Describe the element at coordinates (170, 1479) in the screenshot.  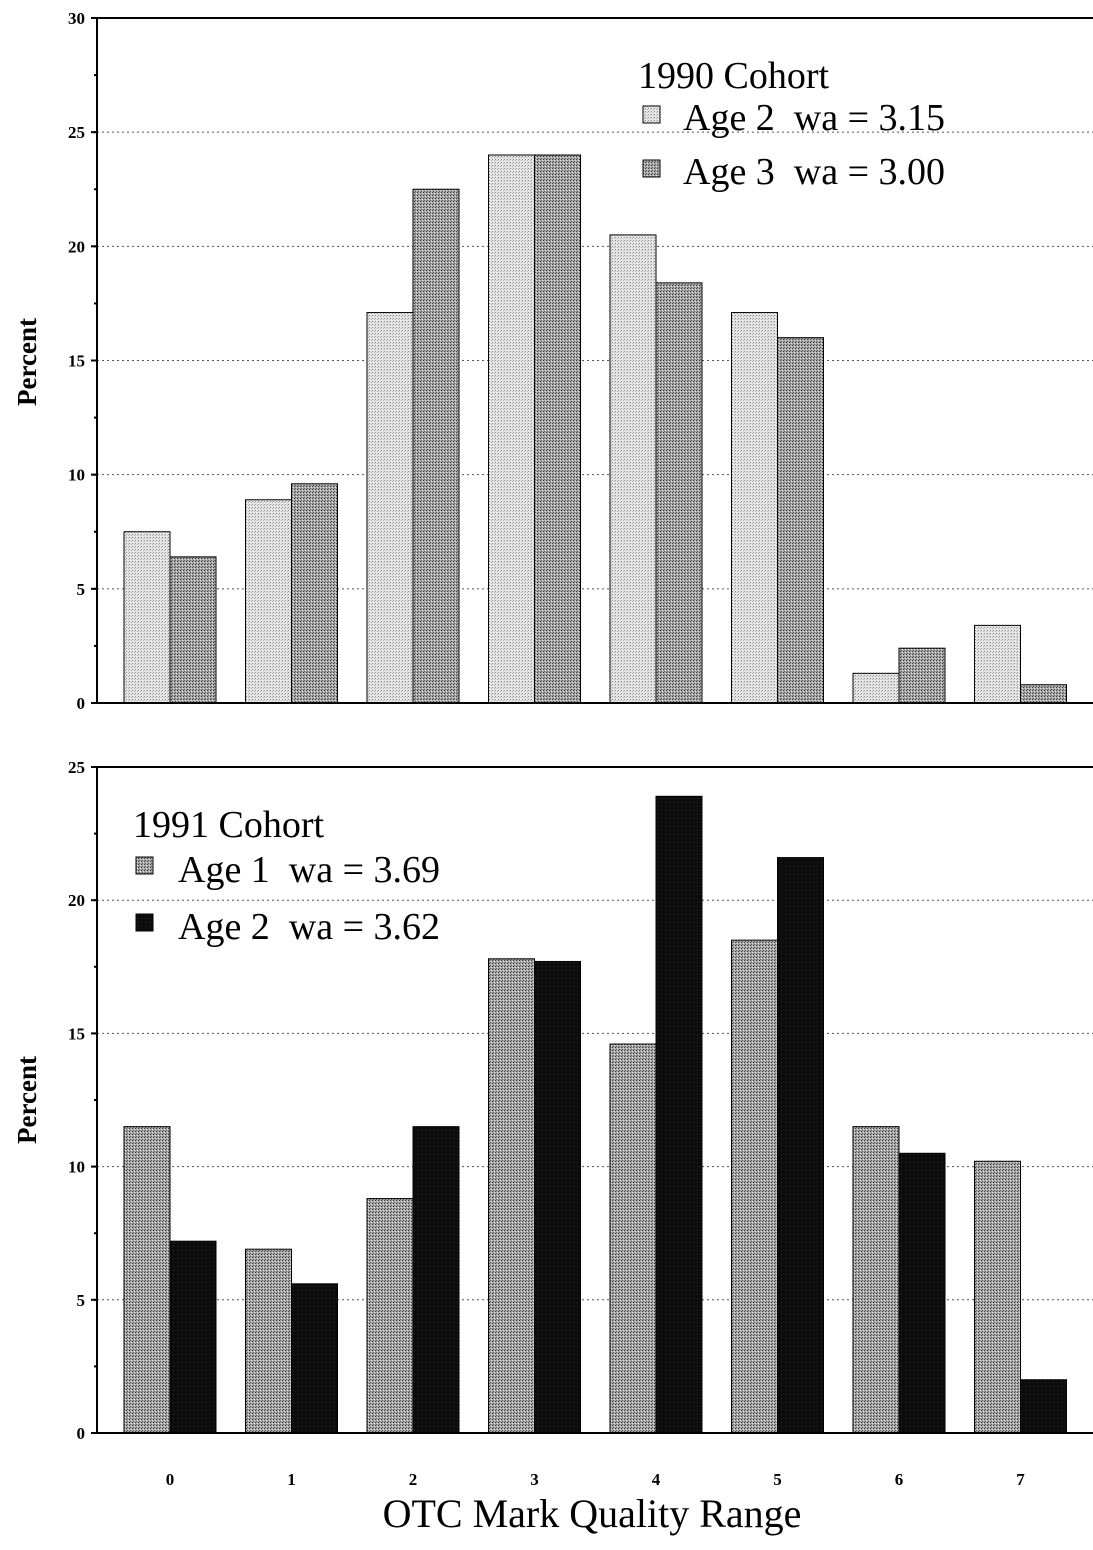
I see `x-tick-label: 0` at that location.